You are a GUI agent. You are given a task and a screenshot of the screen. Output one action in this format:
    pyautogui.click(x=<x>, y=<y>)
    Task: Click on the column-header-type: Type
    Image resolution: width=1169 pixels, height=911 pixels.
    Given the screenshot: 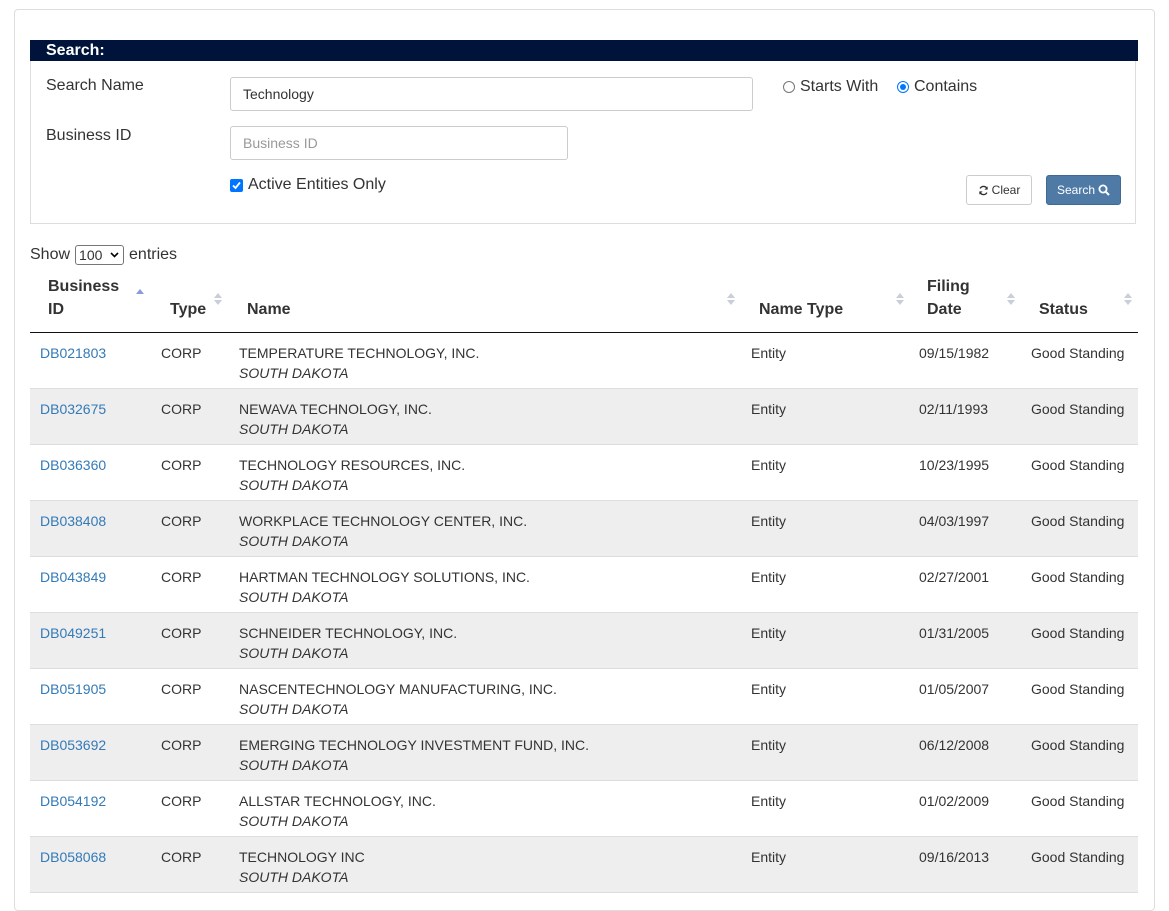 What is the action you would take?
    pyautogui.click(x=188, y=309)
    